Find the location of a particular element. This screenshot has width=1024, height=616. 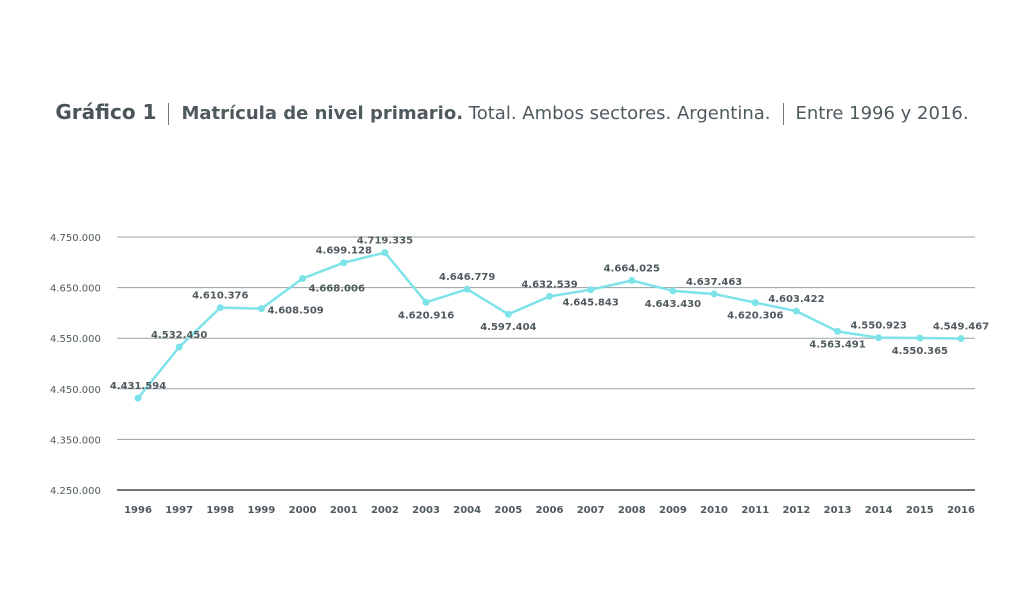

x-tick-label: 2016 is located at coordinates (961, 510).